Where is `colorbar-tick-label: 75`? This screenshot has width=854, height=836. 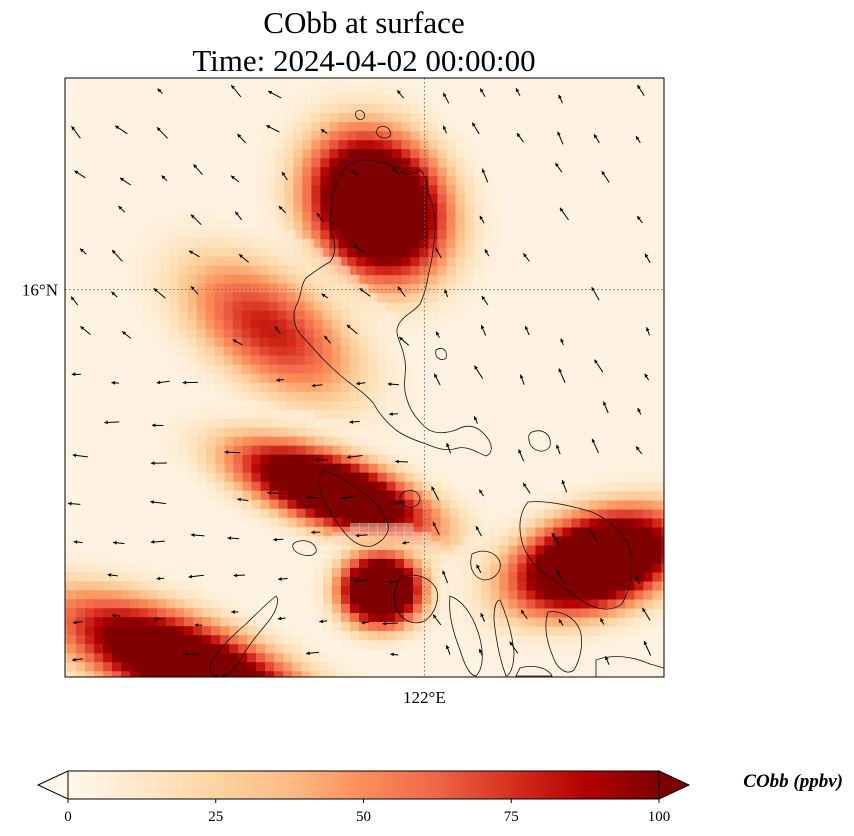 colorbar-tick-label: 75 is located at coordinates (511, 817).